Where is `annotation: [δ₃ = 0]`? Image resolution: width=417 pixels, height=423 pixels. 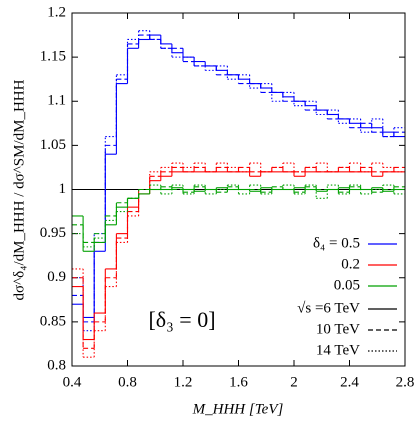 annotation: [δ₃ = 0] is located at coordinates (181, 319).